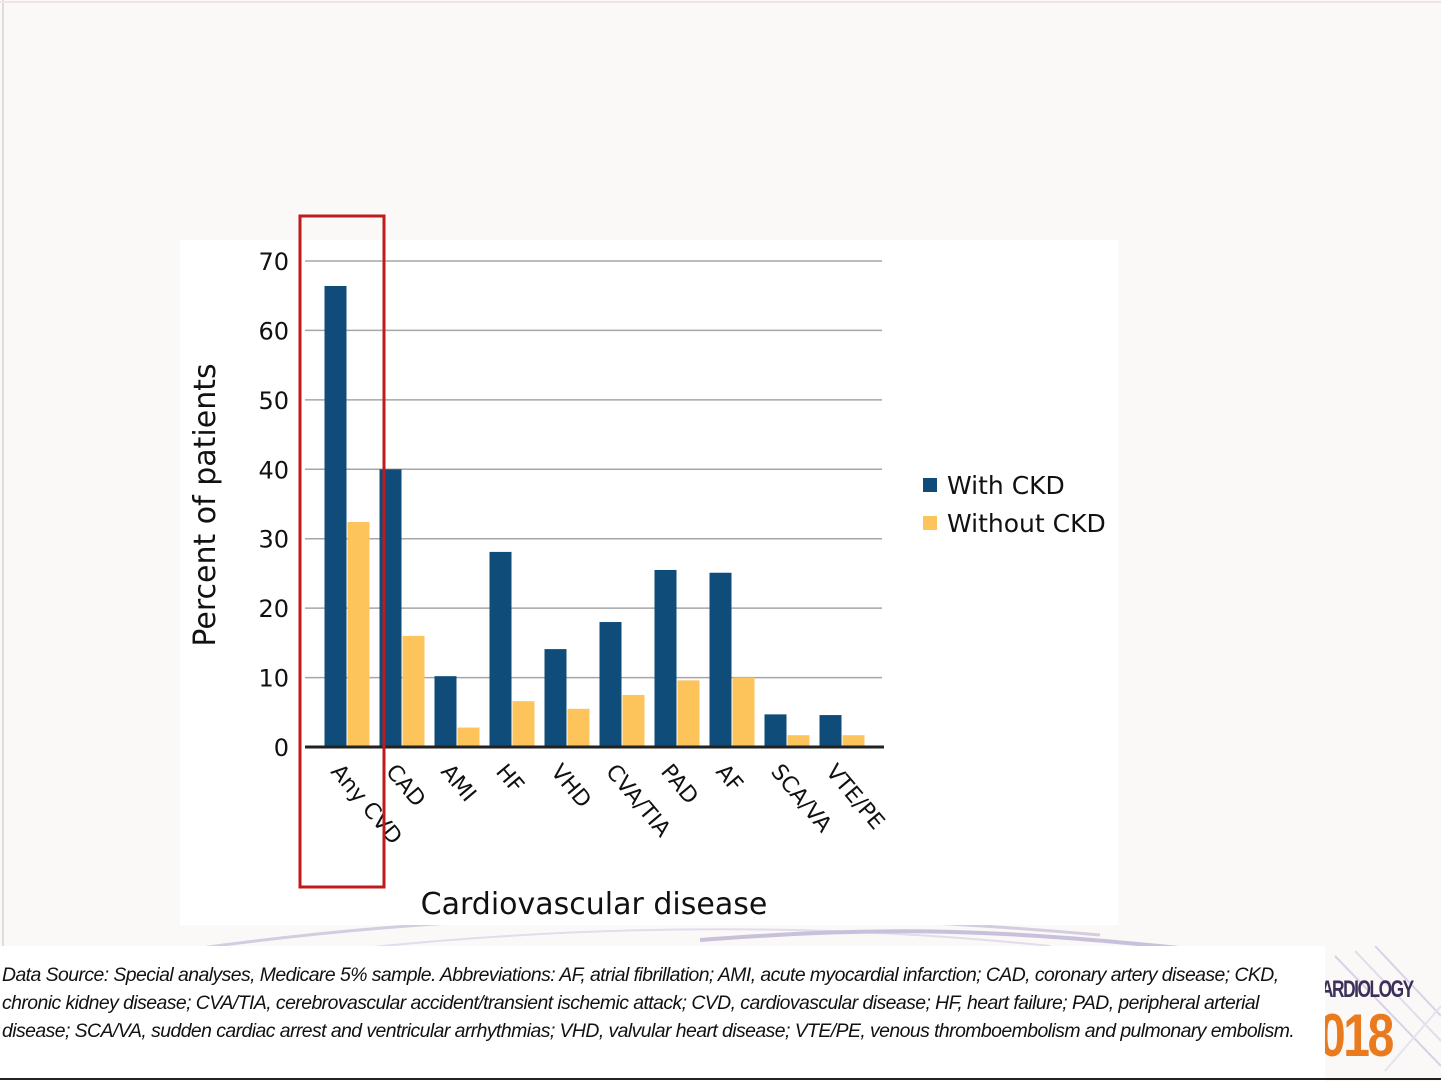 This screenshot has width=1441, height=1081. Describe the element at coordinates (281, 748) in the screenshot. I see `y-tick-label: 0` at that location.